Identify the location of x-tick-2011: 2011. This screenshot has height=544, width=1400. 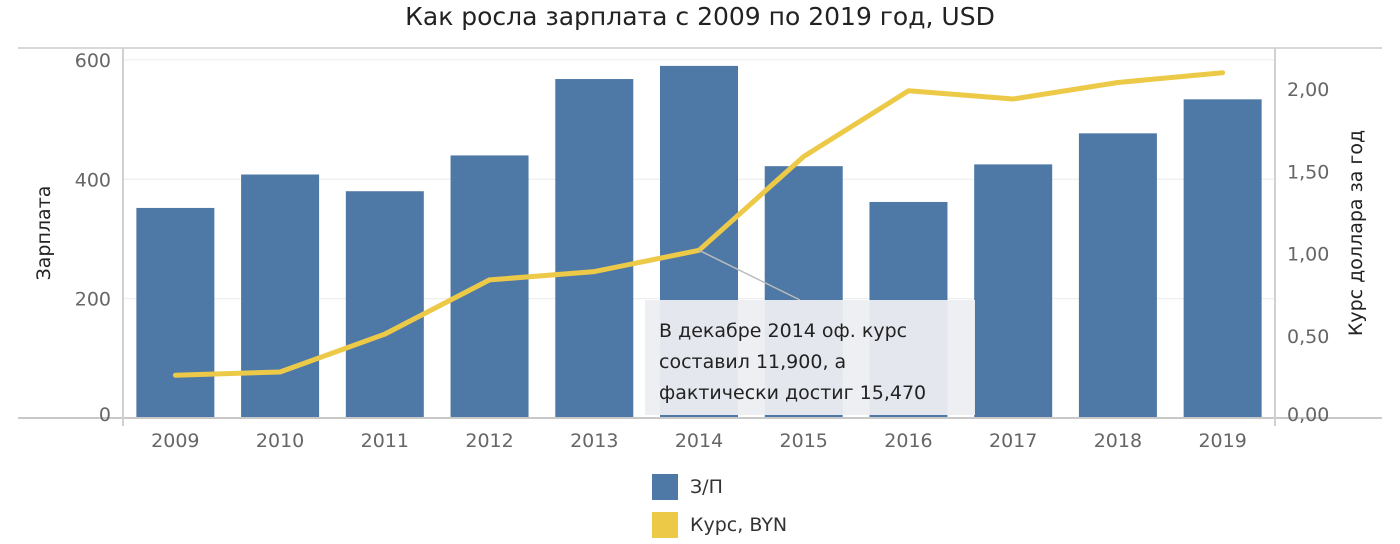
(385, 441).